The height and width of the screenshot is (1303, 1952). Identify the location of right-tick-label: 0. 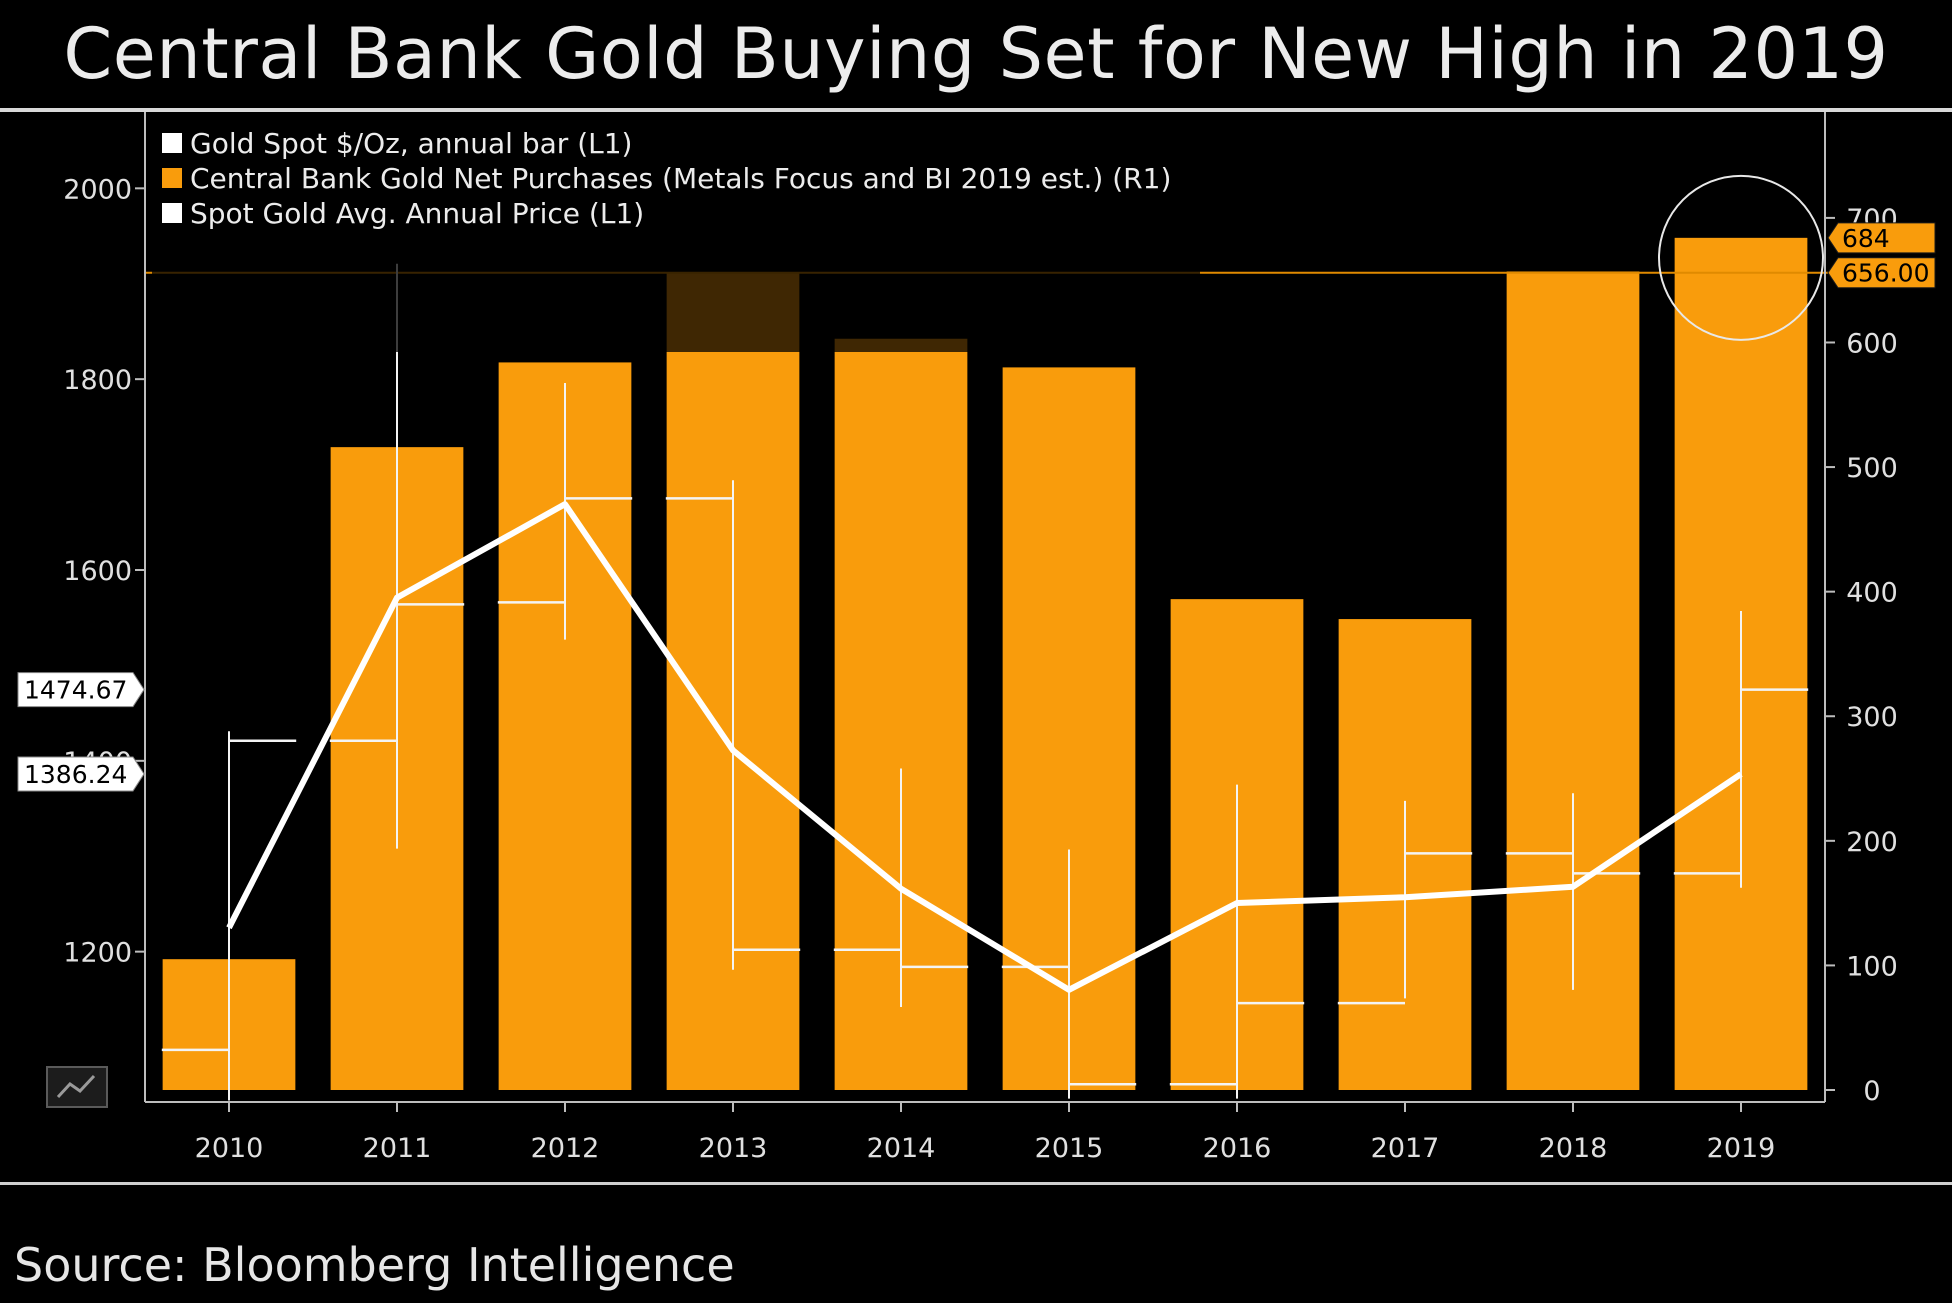
(1871, 1091).